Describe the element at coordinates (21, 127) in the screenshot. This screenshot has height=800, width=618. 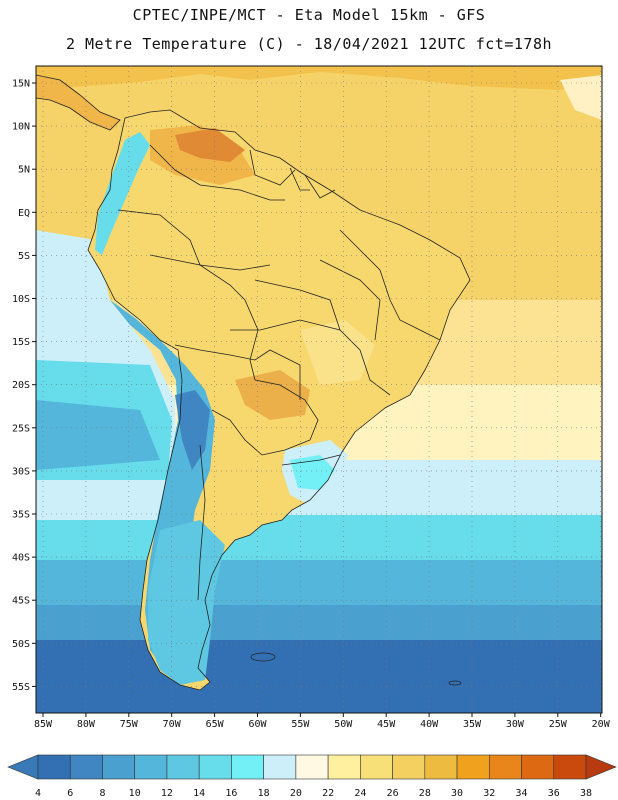
I see `latitude-label: 10N` at that location.